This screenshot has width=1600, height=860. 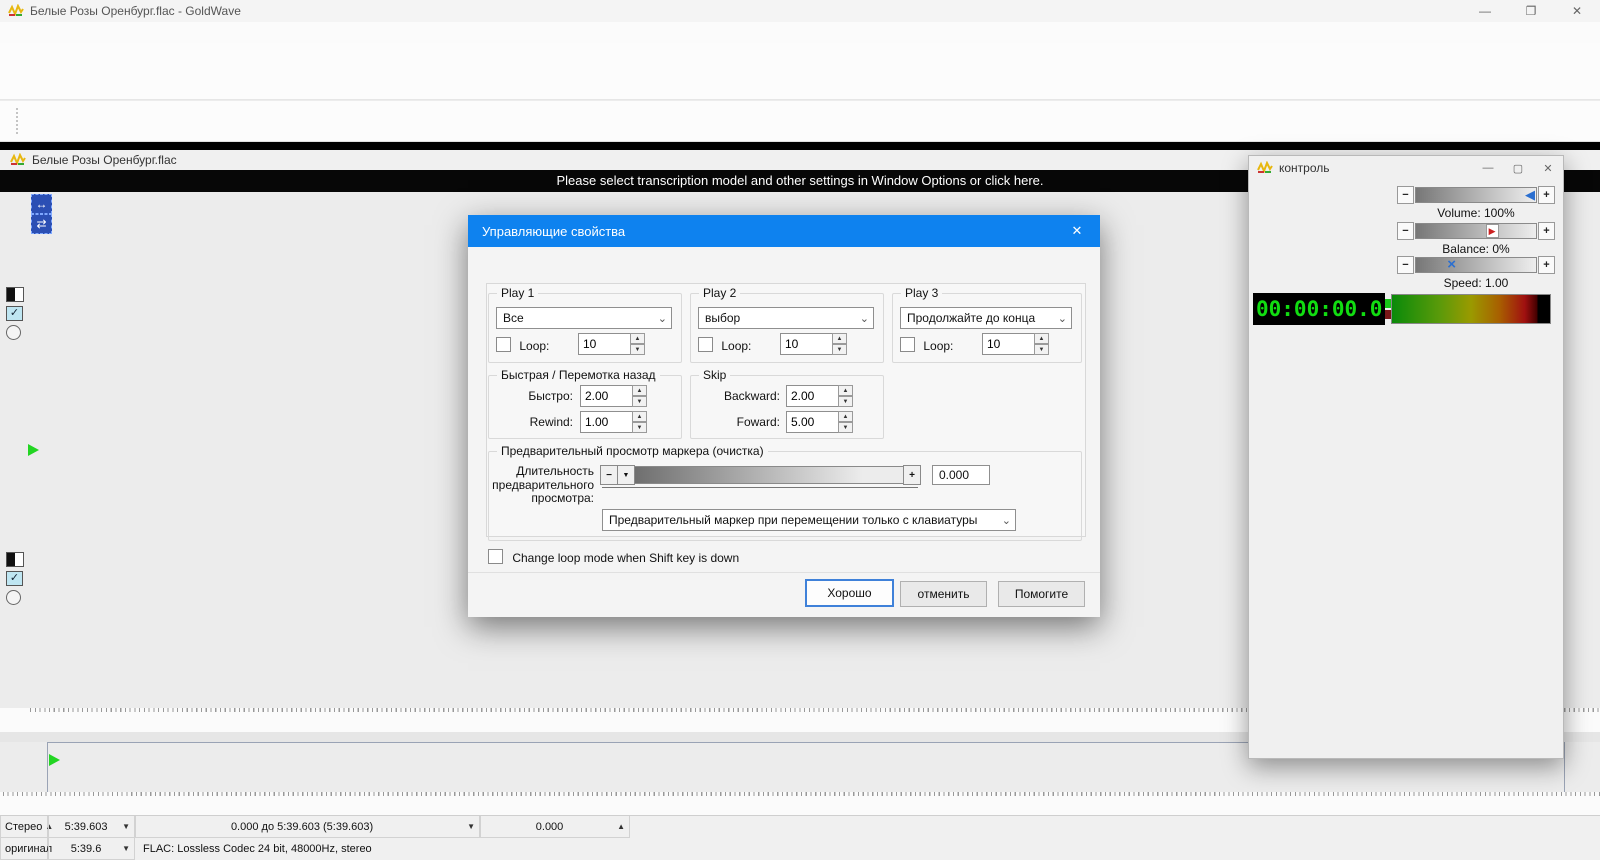 What do you see at coordinates (91, 849) in the screenshot?
I see `status-original-length: 5:39.6 ▼` at bounding box center [91, 849].